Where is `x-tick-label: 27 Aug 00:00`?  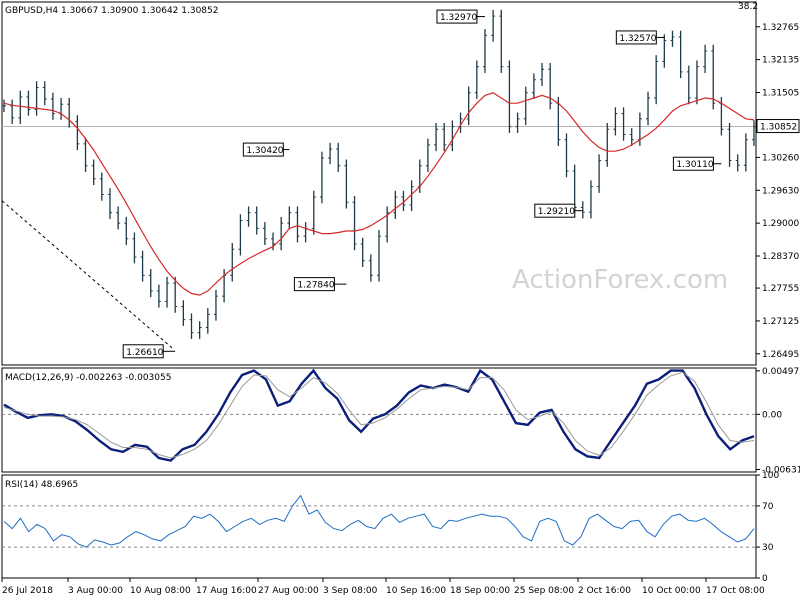
x-tick-label: 27 Aug 00:00 is located at coordinates (288, 591).